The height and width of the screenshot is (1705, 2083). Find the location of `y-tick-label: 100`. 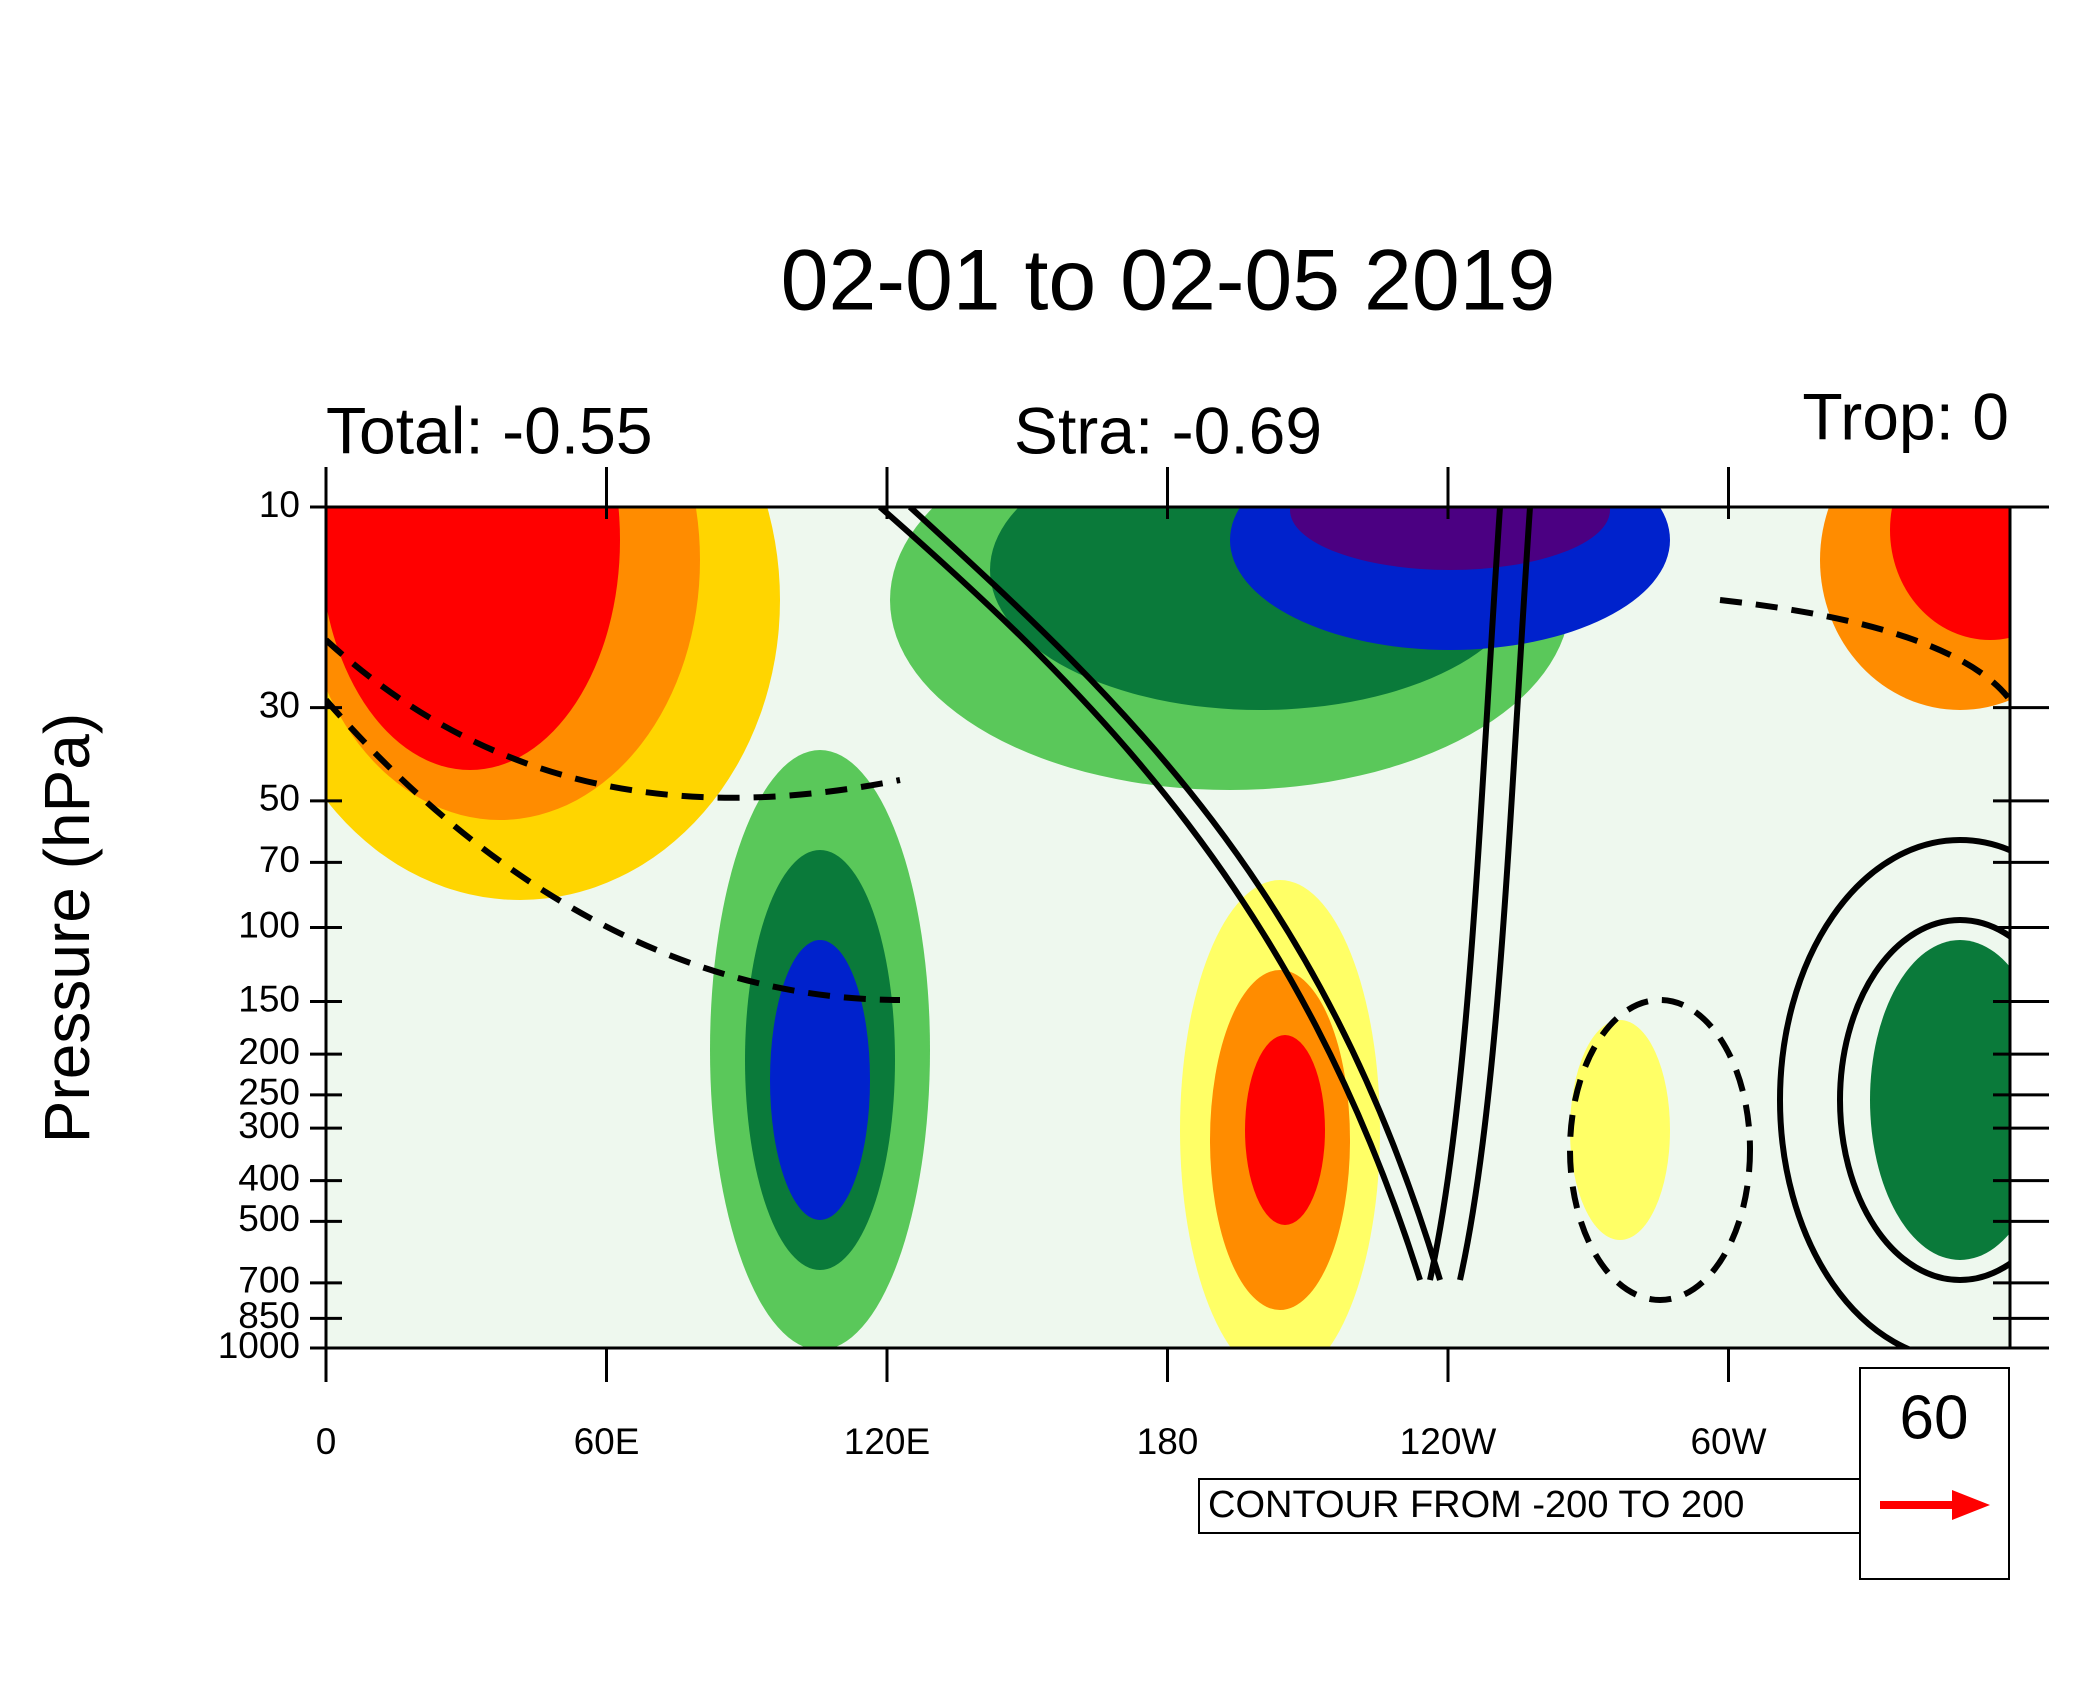

y-tick-label: 100 is located at coordinates (269, 924).